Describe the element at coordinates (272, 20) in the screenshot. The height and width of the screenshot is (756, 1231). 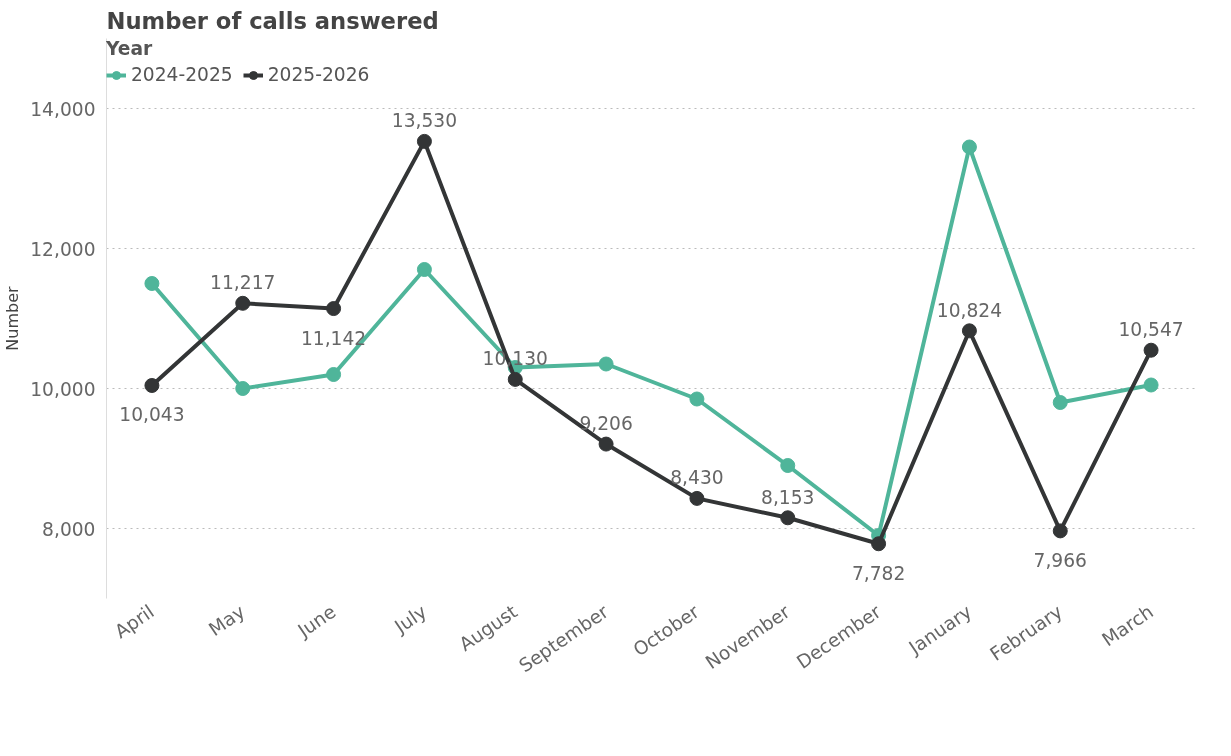
I see `chart-title: Number of calls answered` at that location.